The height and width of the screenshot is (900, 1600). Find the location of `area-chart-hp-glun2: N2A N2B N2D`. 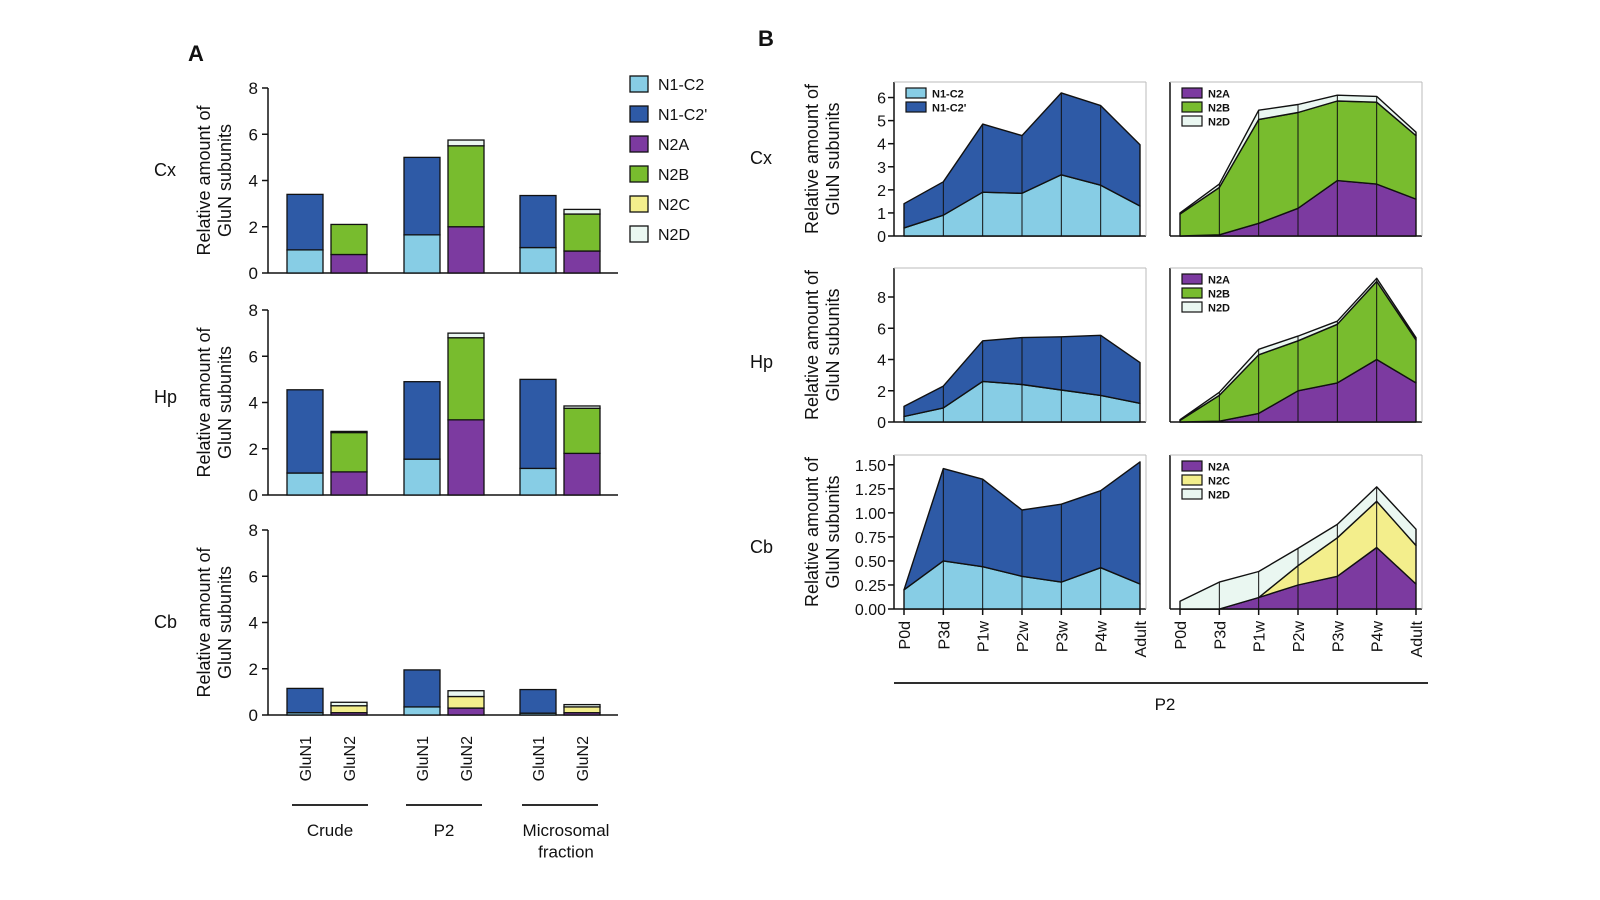

area-chart-hp-glun2: N2A N2B N2D is located at coordinates (1296, 345).